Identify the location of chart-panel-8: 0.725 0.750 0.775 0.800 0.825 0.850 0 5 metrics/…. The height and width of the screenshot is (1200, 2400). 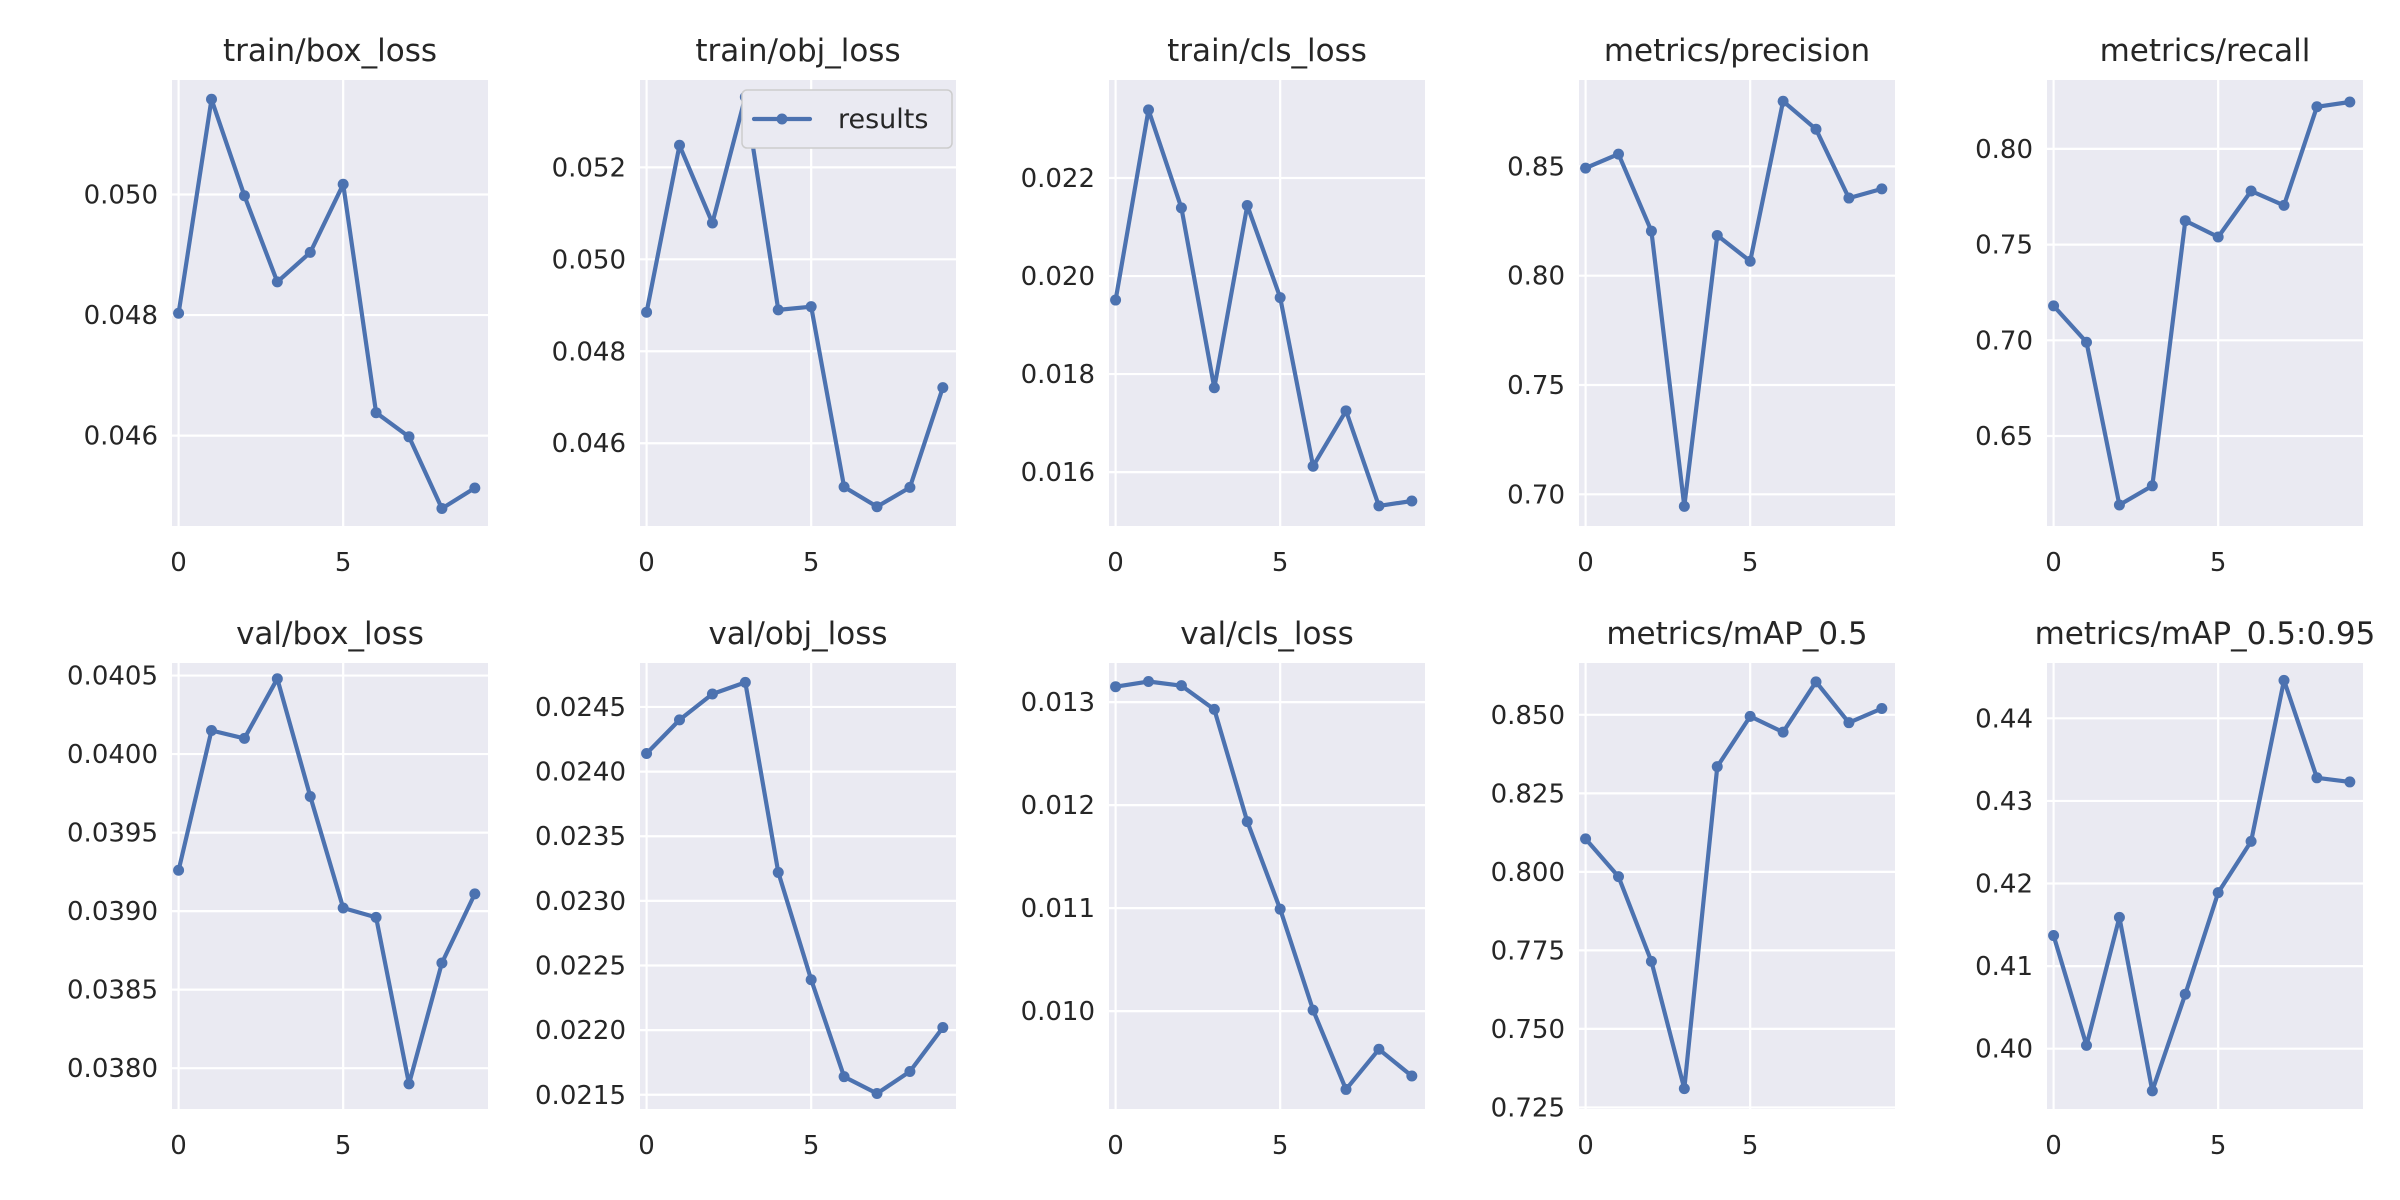
(1693, 888).